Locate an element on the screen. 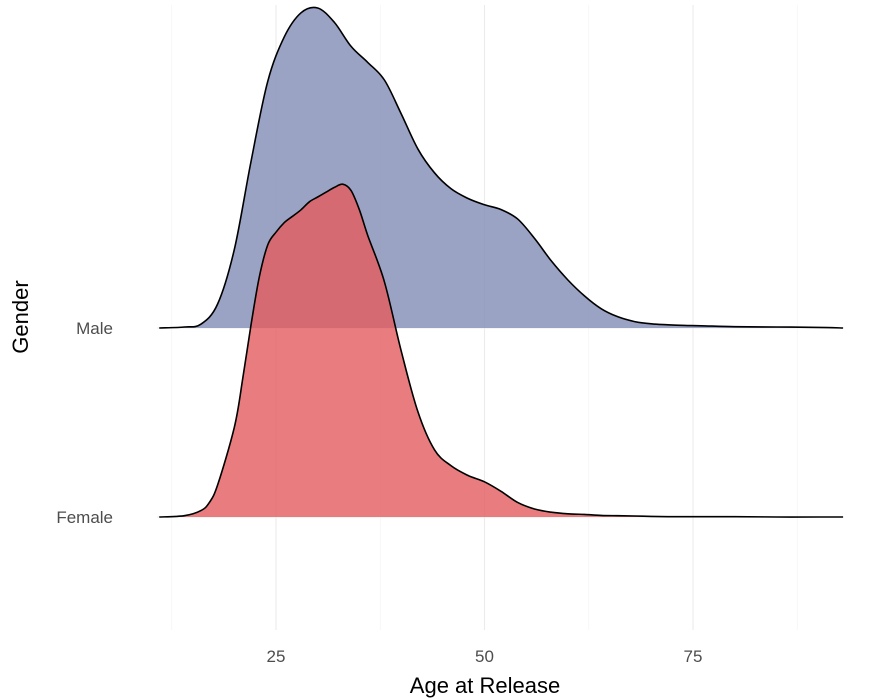 The height and width of the screenshot is (700, 871). x-tick-label-0: 25 is located at coordinates (276, 656).